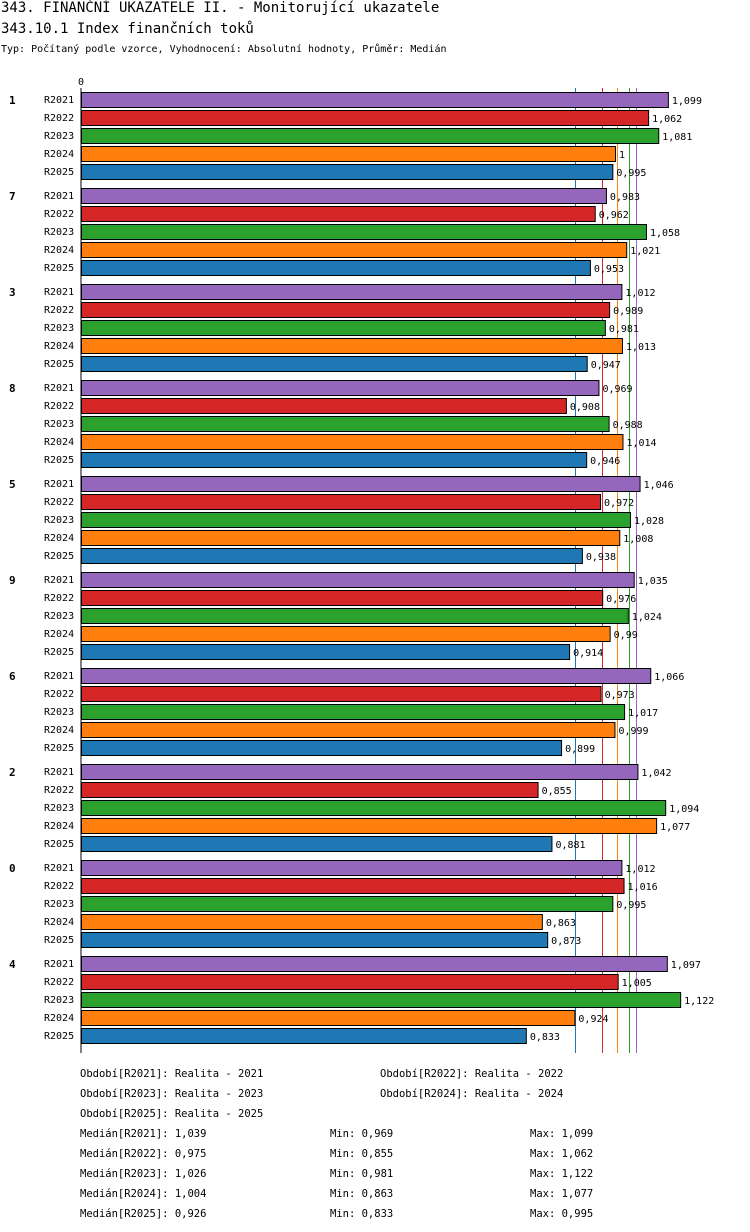 The height and width of the screenshot is (1232, 750). What do you see at coordinates (343, 328) in the screenshot?
I see `bar-3-r2023` at bounding box center [343, 328].